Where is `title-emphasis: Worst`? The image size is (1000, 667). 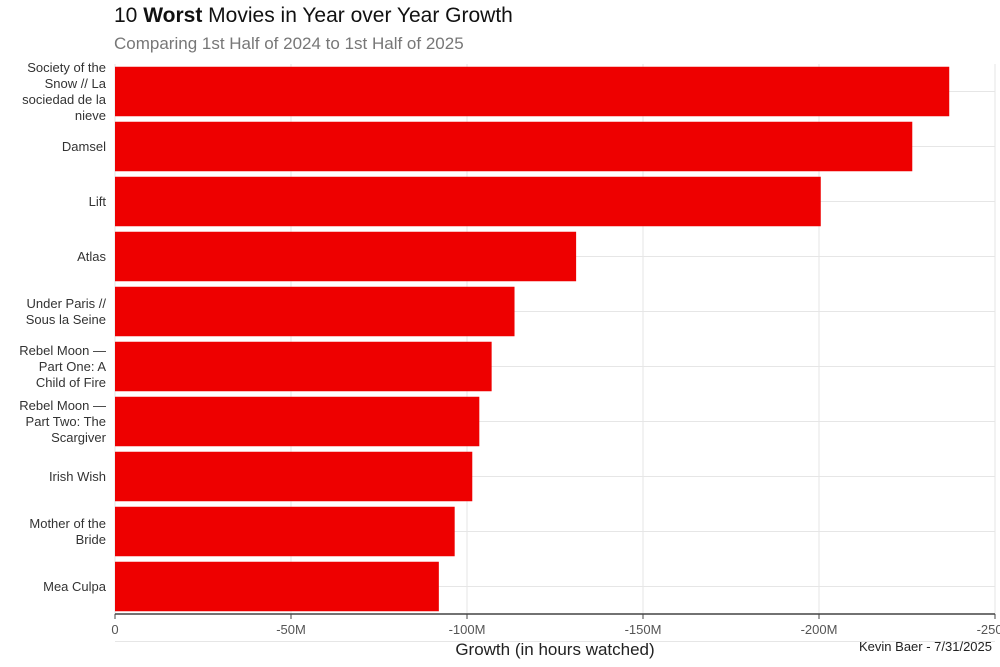
title-emphasis: Worst is located at coordinates (173, 15).